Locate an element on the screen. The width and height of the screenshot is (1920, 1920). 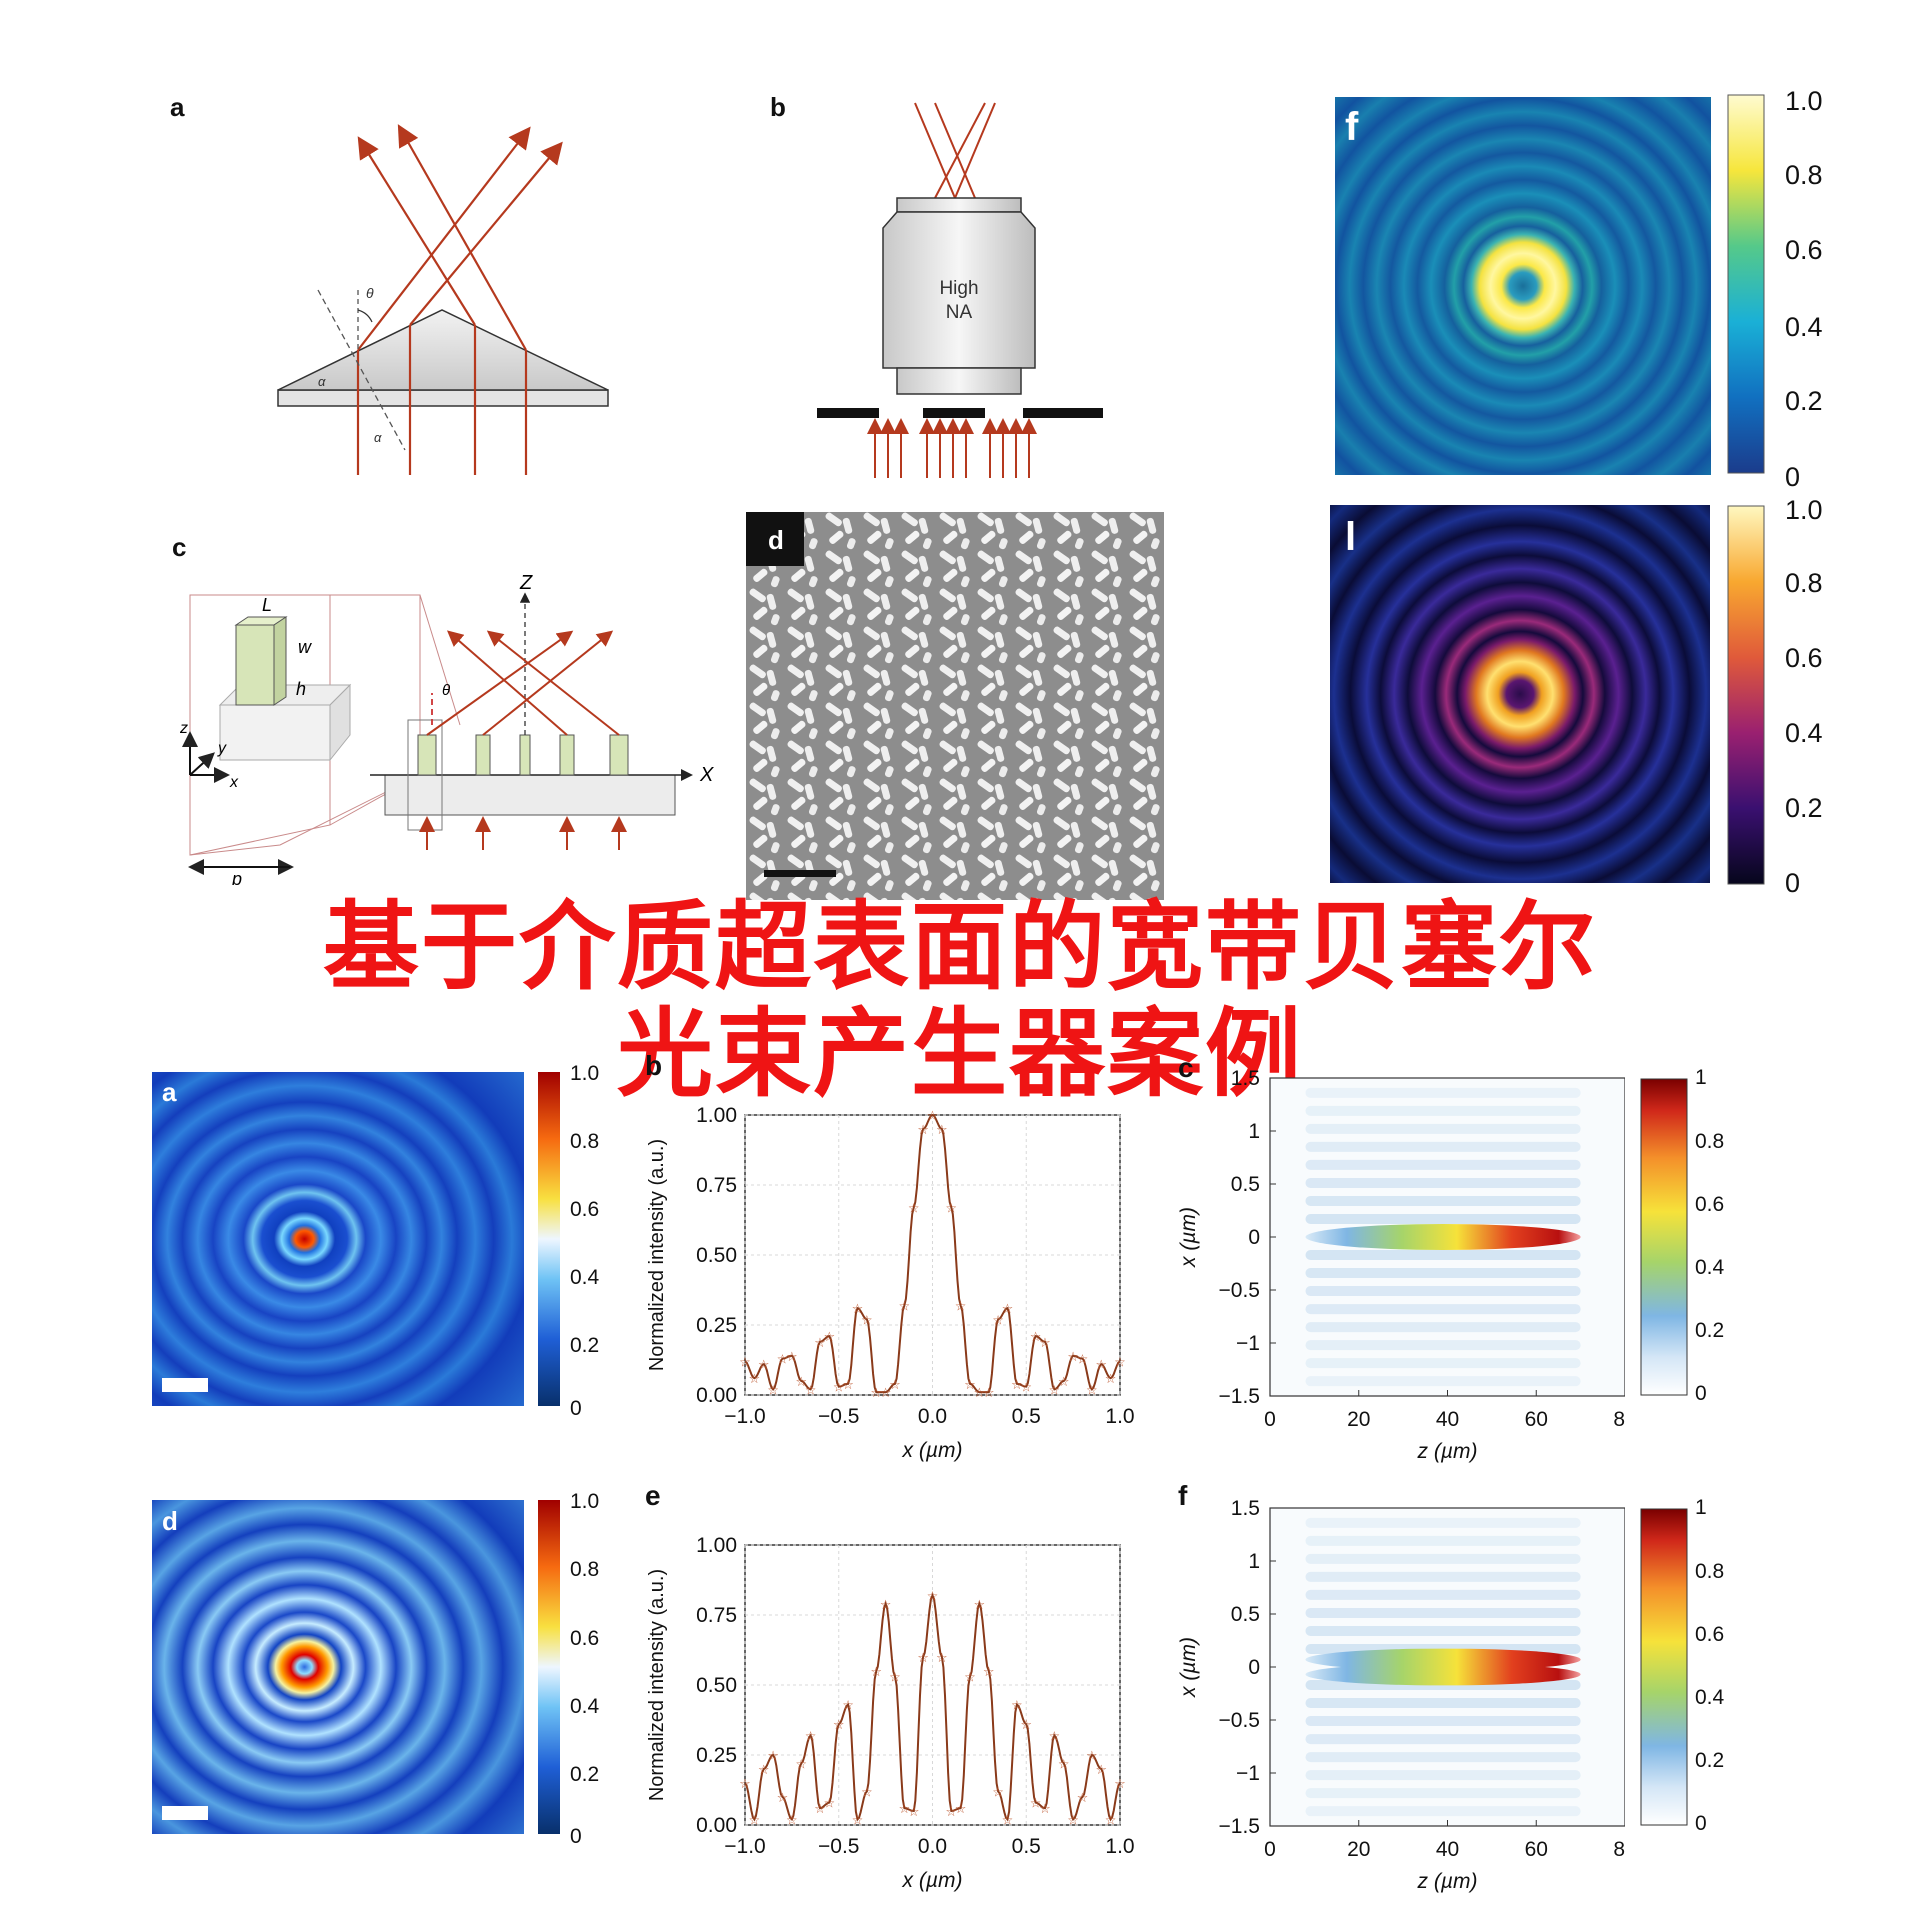
cb-top-f-tick-2: 0.6 is located at coordinates (1804, 250).